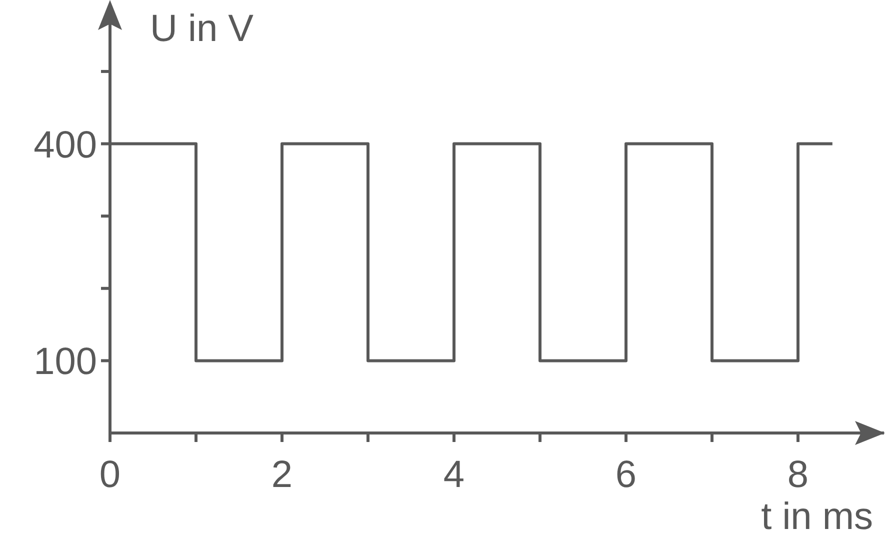  I want to click on x-tick-label: 0, so click(110, 475).